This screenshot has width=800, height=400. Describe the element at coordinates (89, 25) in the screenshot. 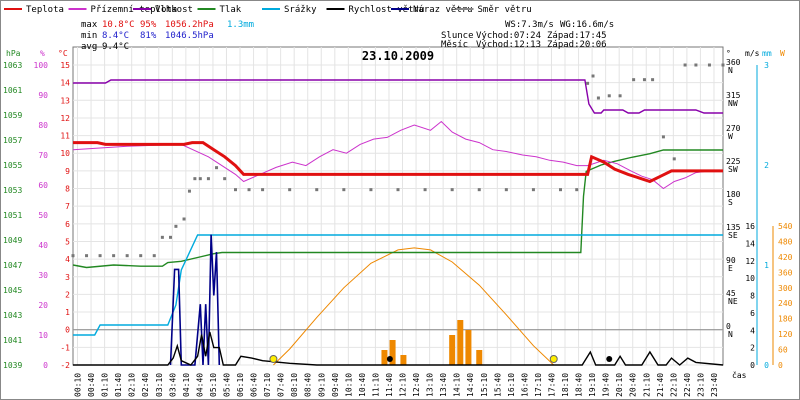

I see `stat-row-label: max` at that location.